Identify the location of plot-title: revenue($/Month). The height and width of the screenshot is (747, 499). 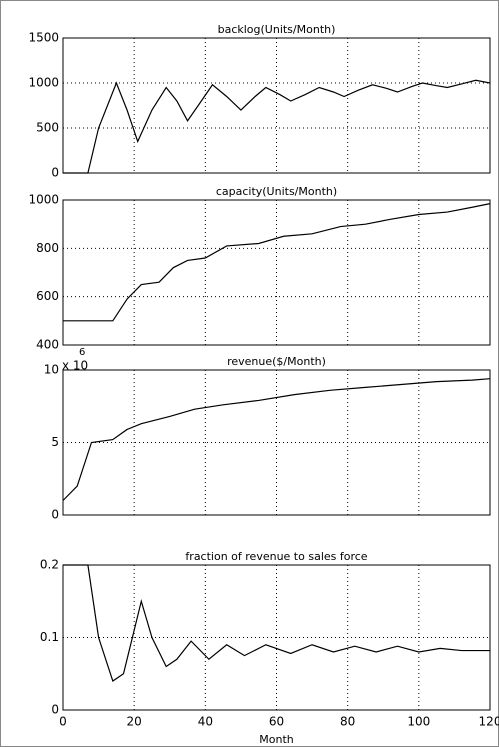
(276, 361).